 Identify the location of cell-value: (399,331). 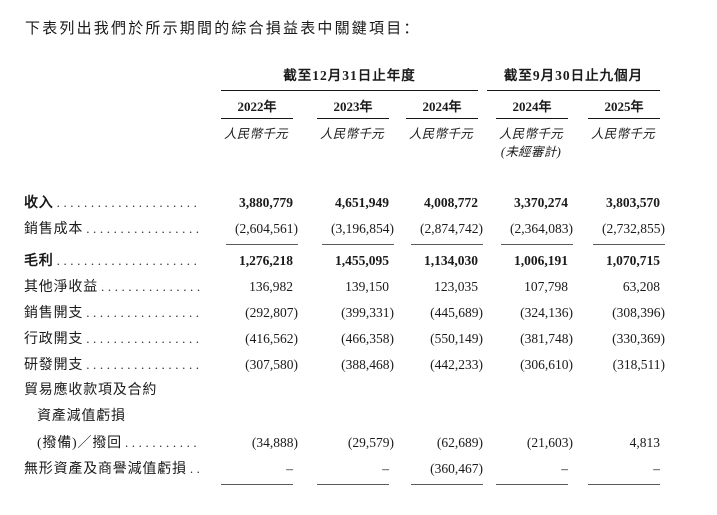
(367, 312).